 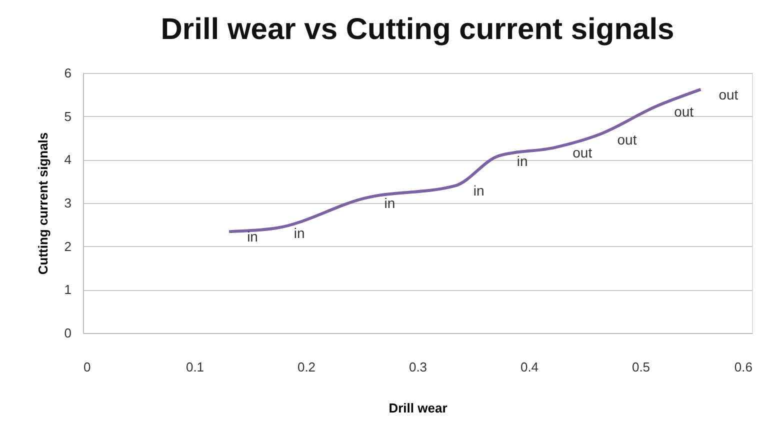 What do you see at coordinates (641, 367) in the screenshot?
I see `x-tick-label: 0.5` at bounding box center [641, 367].